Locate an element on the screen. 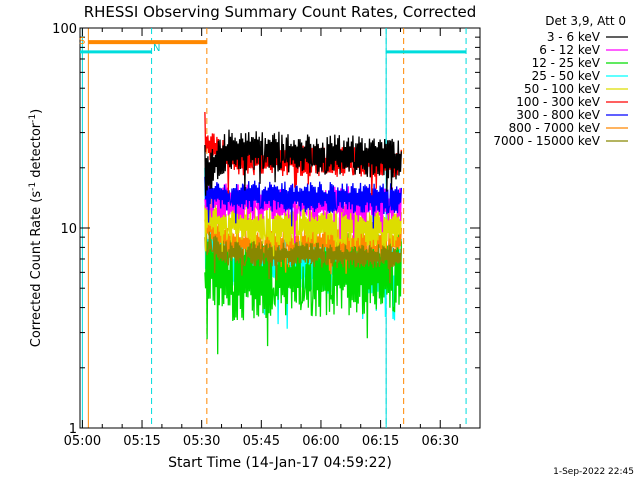  x-tick-label: 05:15 is located at coordinates (141, 441).